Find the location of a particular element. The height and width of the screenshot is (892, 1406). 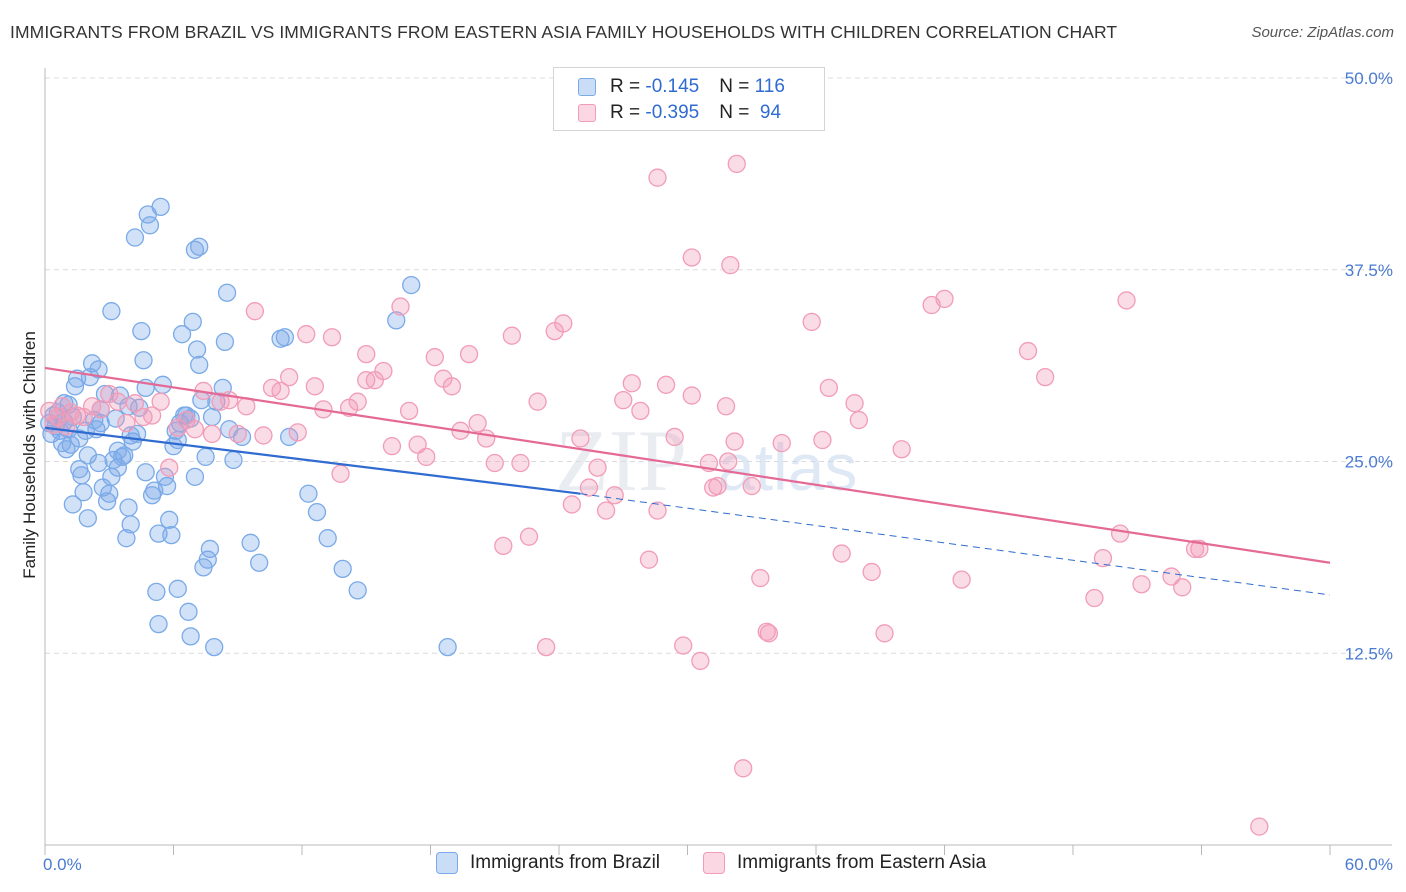

bottom-legend-swatch-brazil is located at coordinates (447, 863).